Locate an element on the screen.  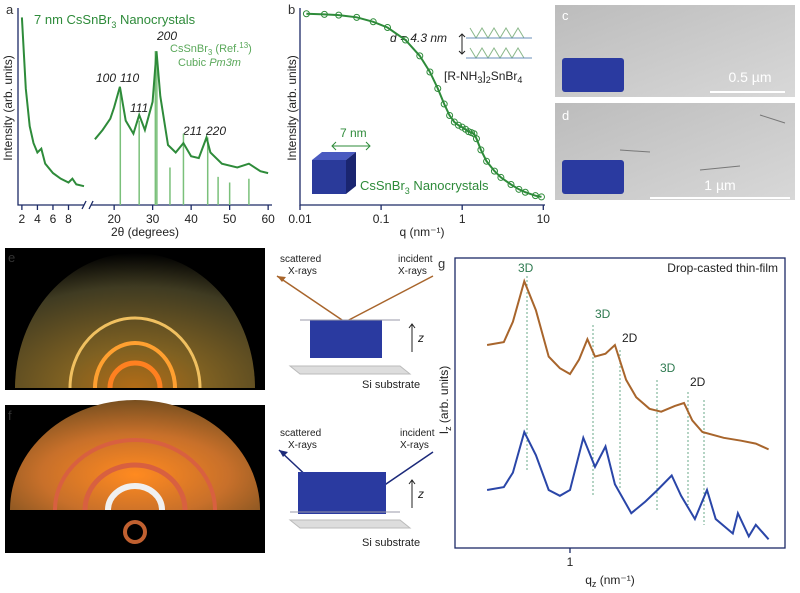
size-label: 7 nm is located at coordinates (353, 133).